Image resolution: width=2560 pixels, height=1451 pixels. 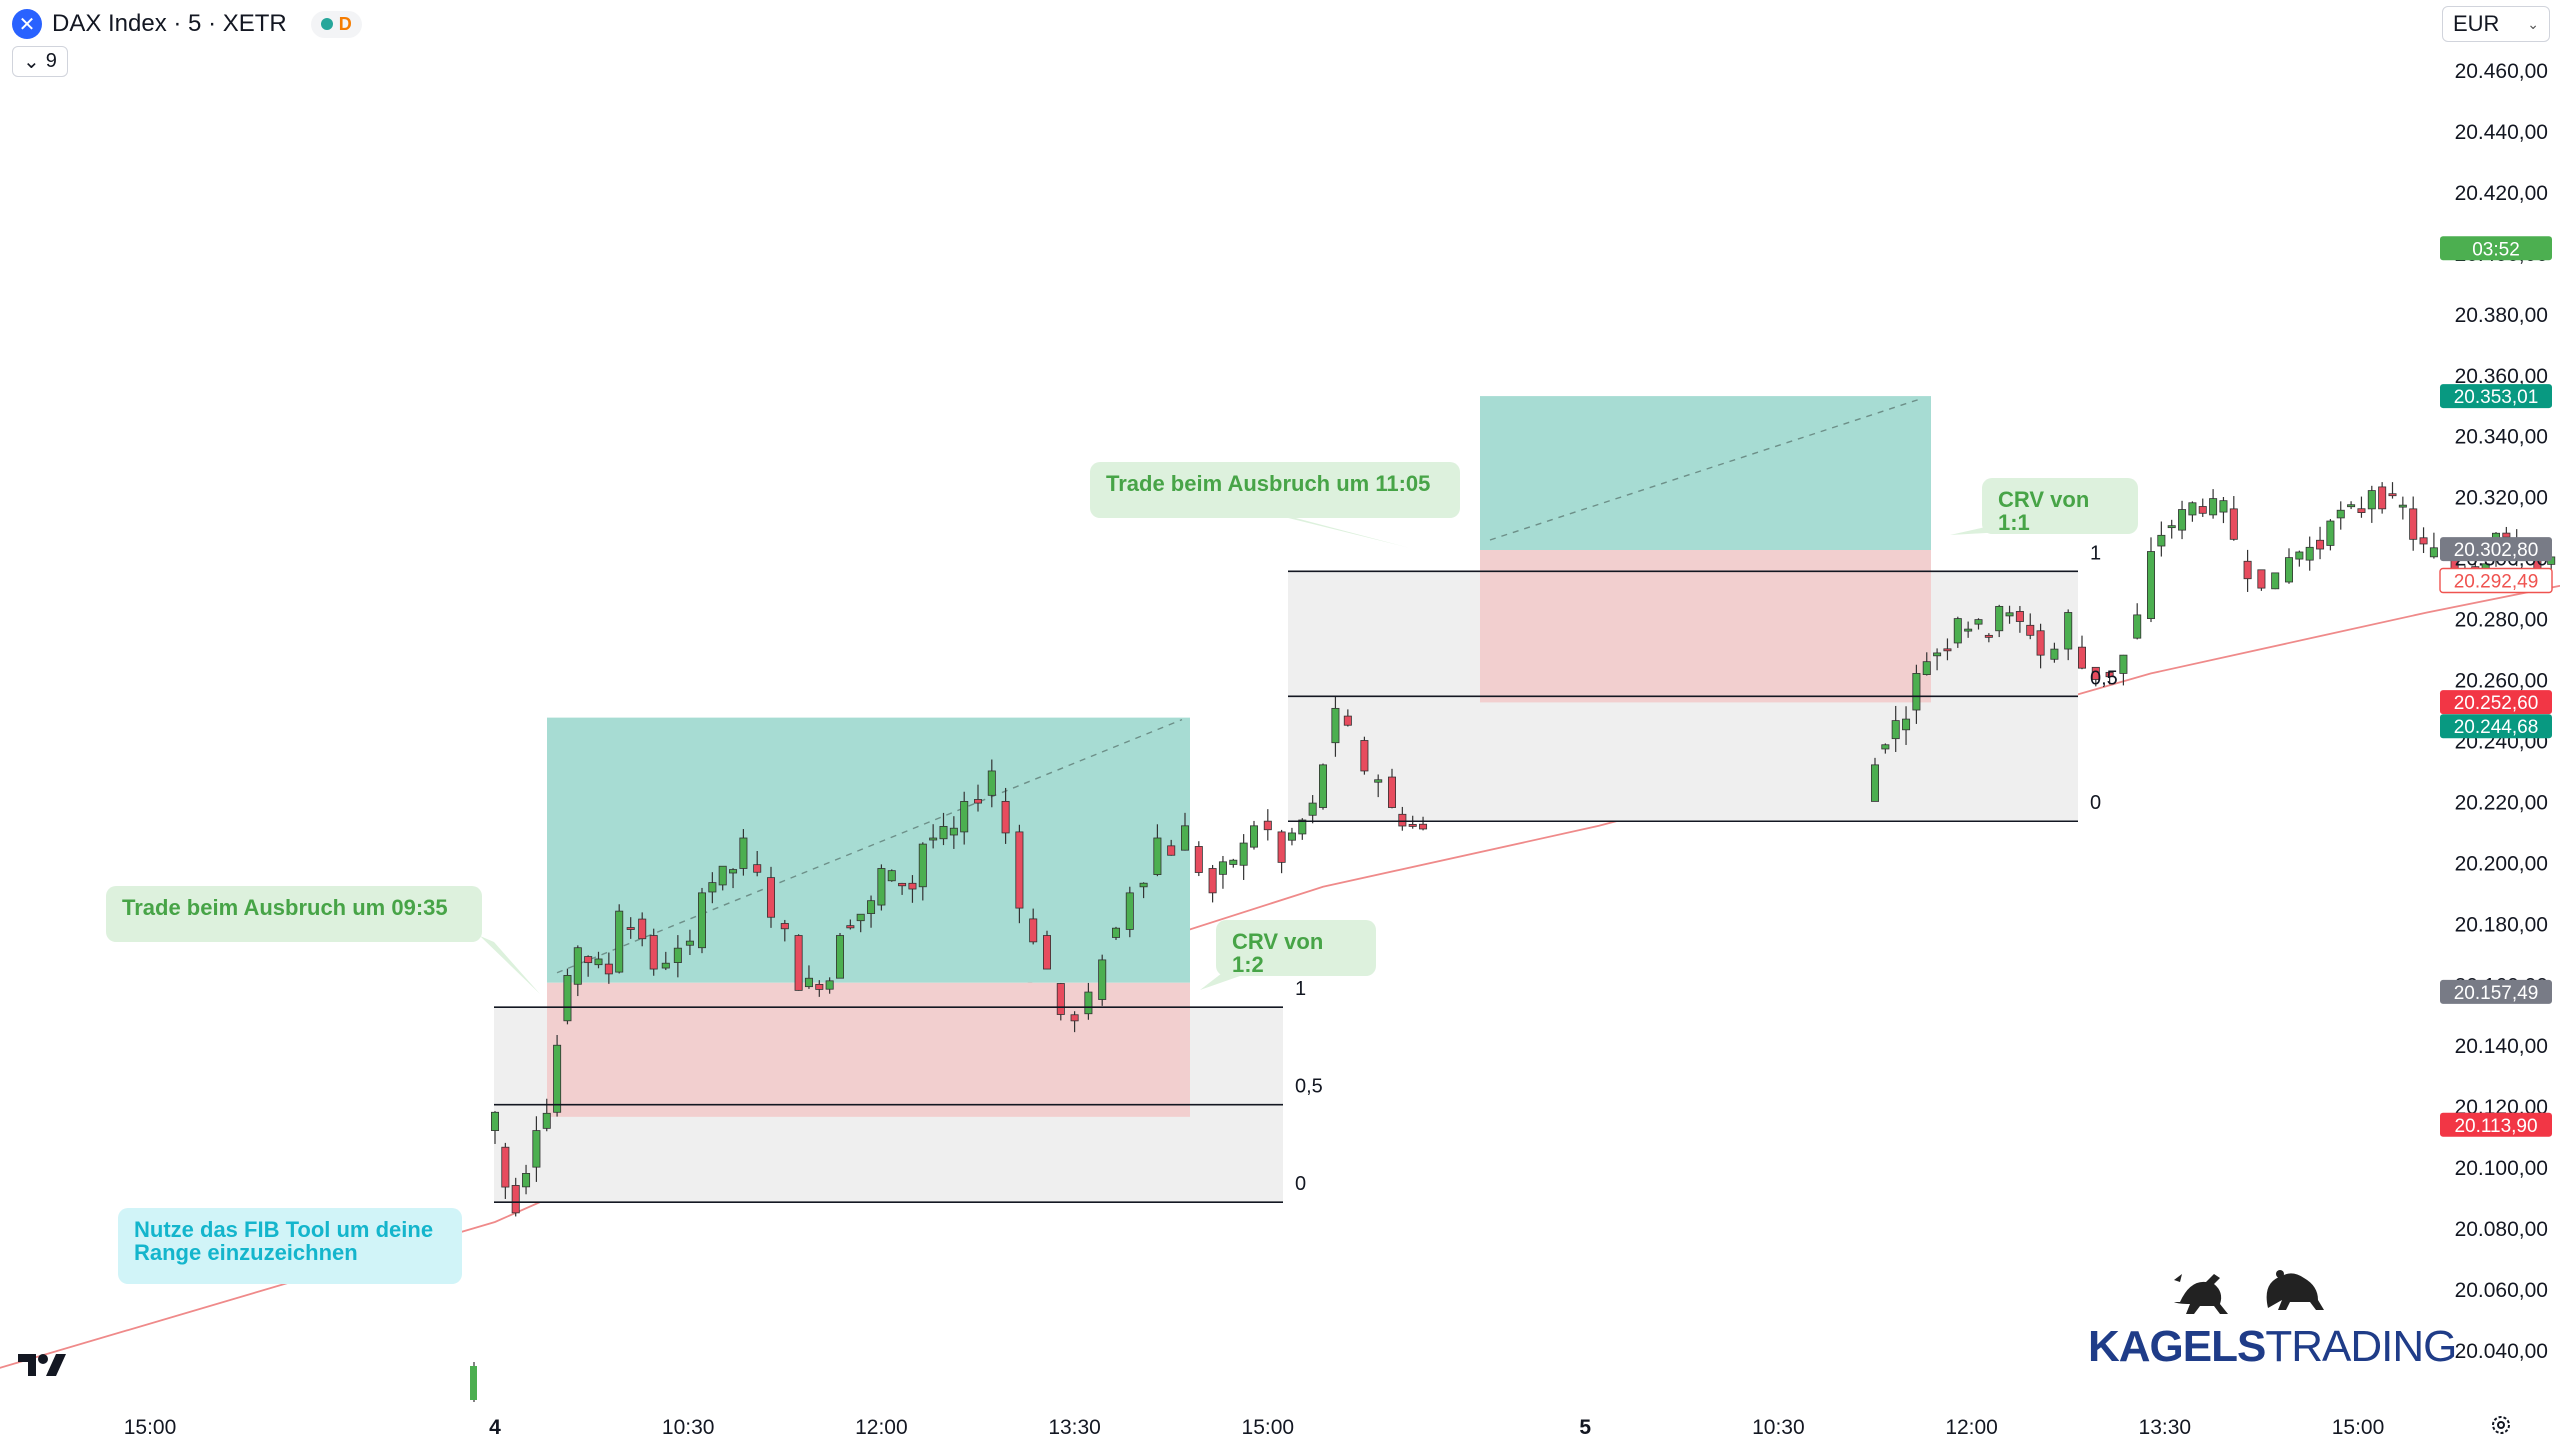 I want to click on crv-2-callout: CRV von 1:1, so click(x=2060, y=506).